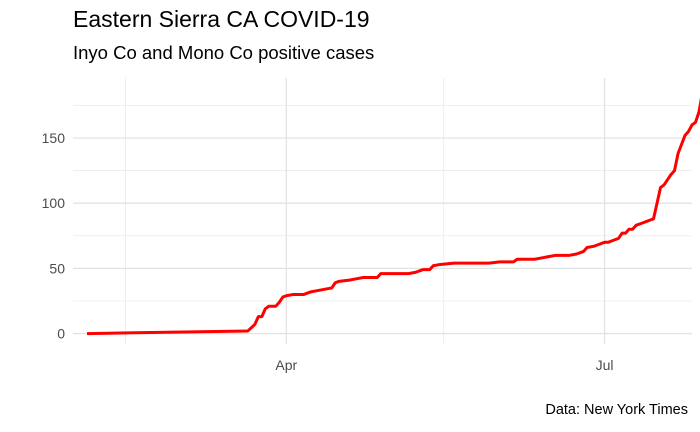  Describe the element at coordinates (605, 365) in the screenshot. I see `x-tick-label: Jul` at that location.